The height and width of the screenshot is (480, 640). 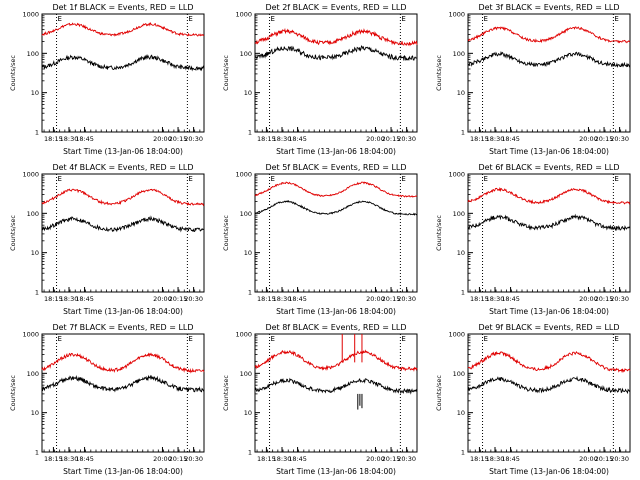 What do you see at coordinates (122, 167) in the screenshot?
I see `plot-title: Det 4f BLACK = Events, RED = LLD` at bounding box center [122, 167].